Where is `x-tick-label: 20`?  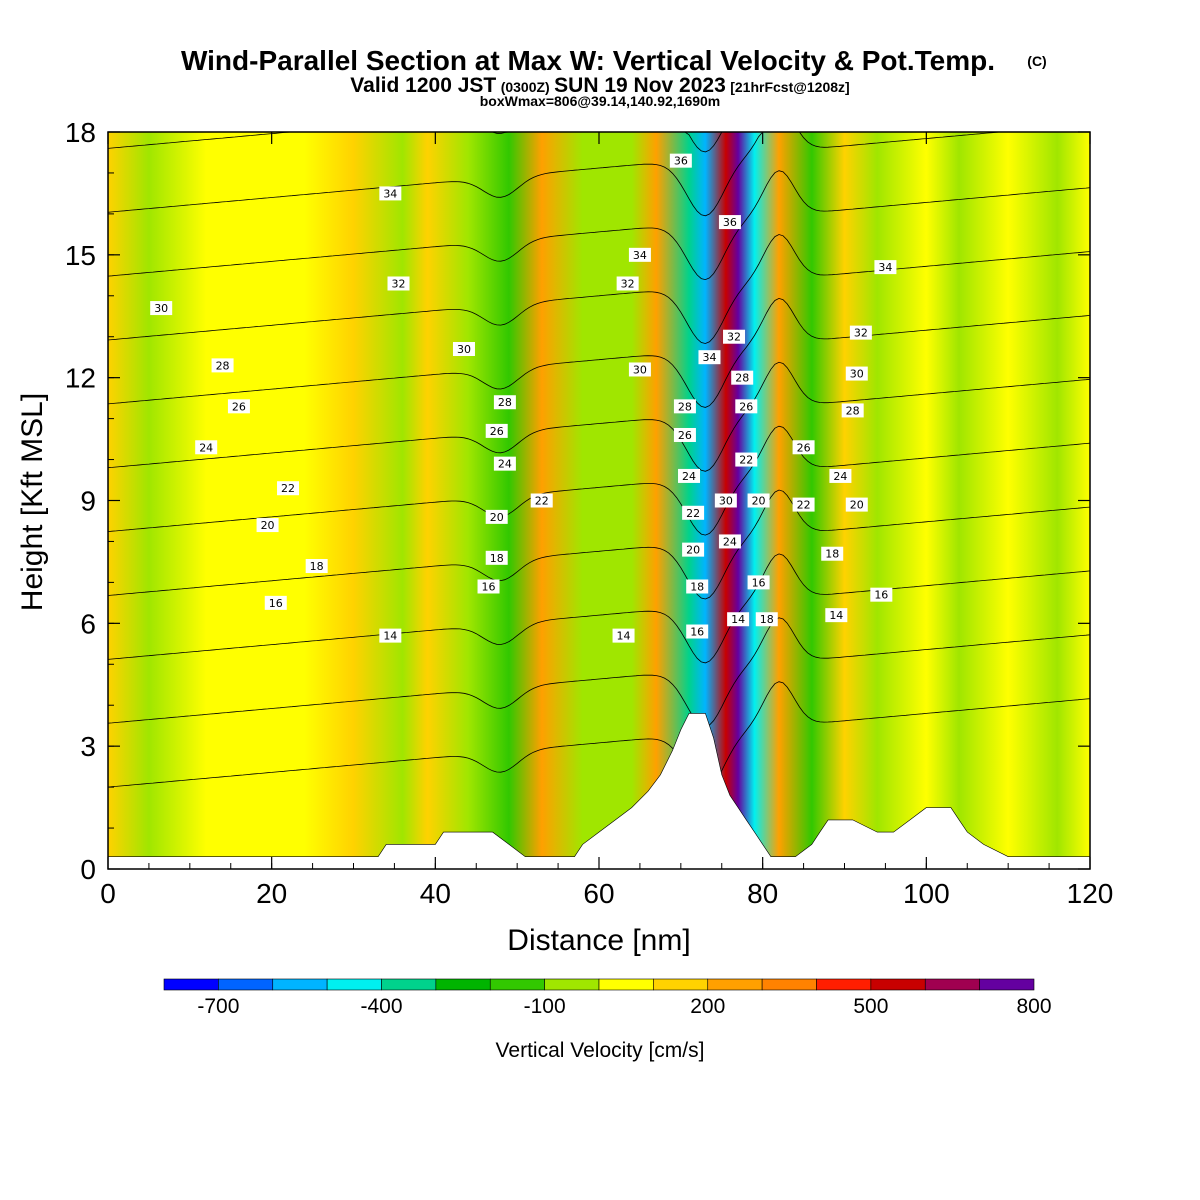
x-tick-label: 20 is located at coordinates (271, 893).